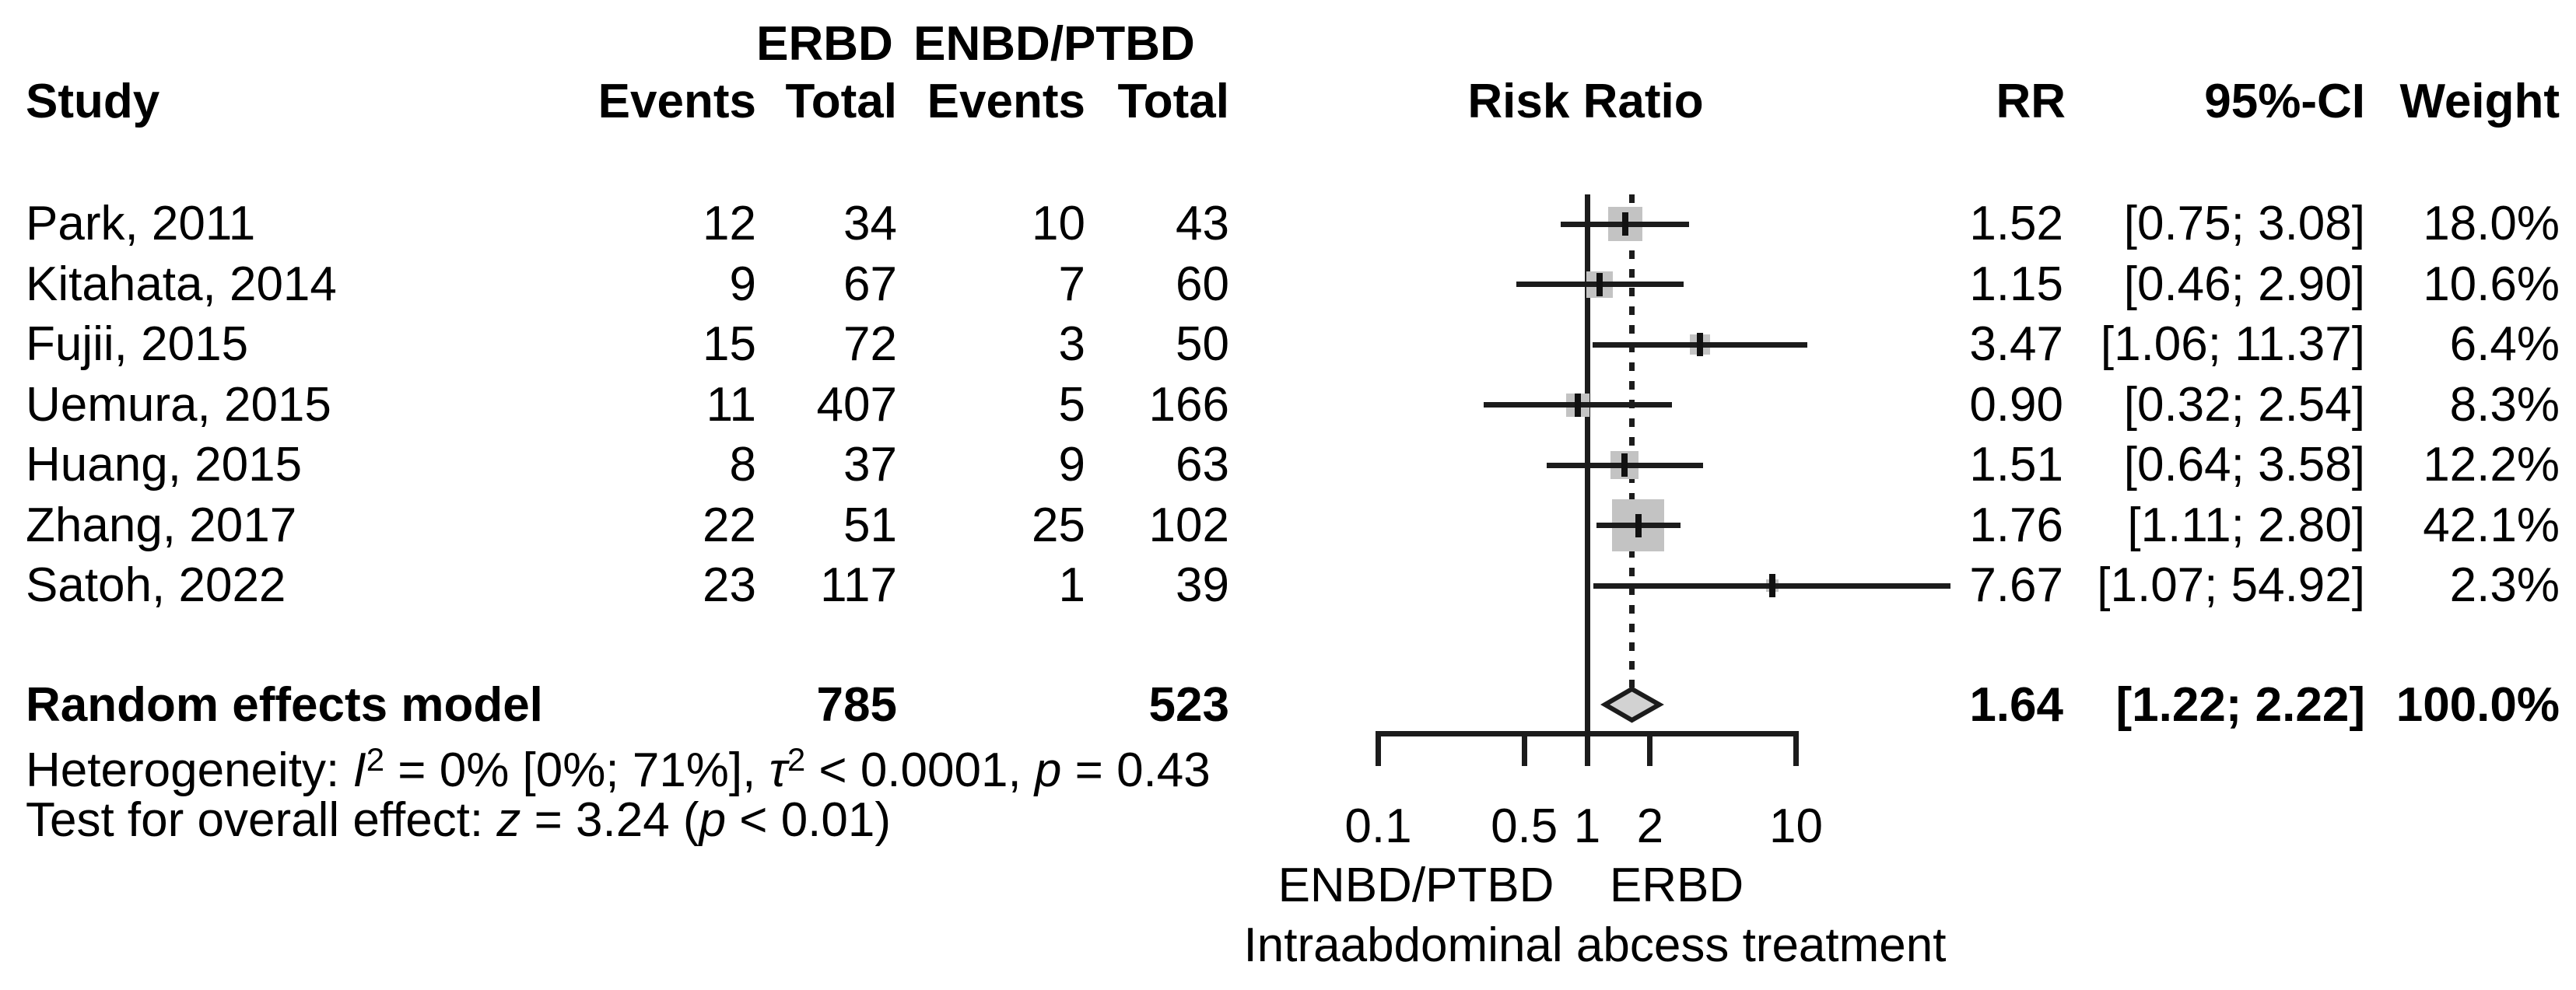 The height and width of the screenshot is (990, 2576). What do you see at coordinates (2016, 525) in the screenshot?
I see `rr-value: 1.76` at bounding box center [2016, 525].